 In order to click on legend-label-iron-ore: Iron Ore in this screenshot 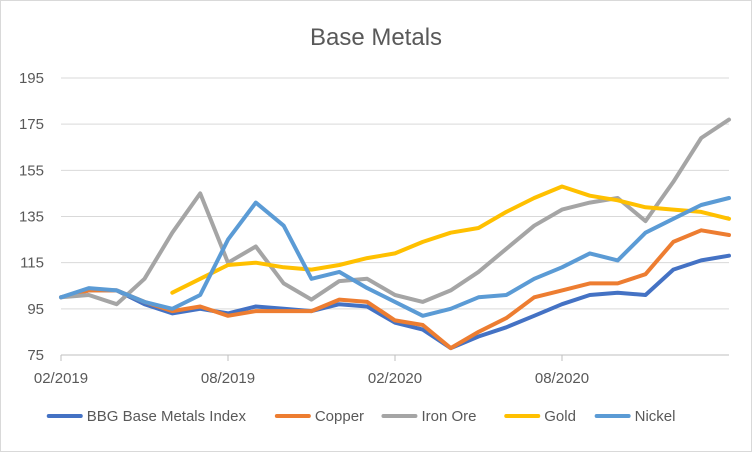, I will do `click(448, 416)`.